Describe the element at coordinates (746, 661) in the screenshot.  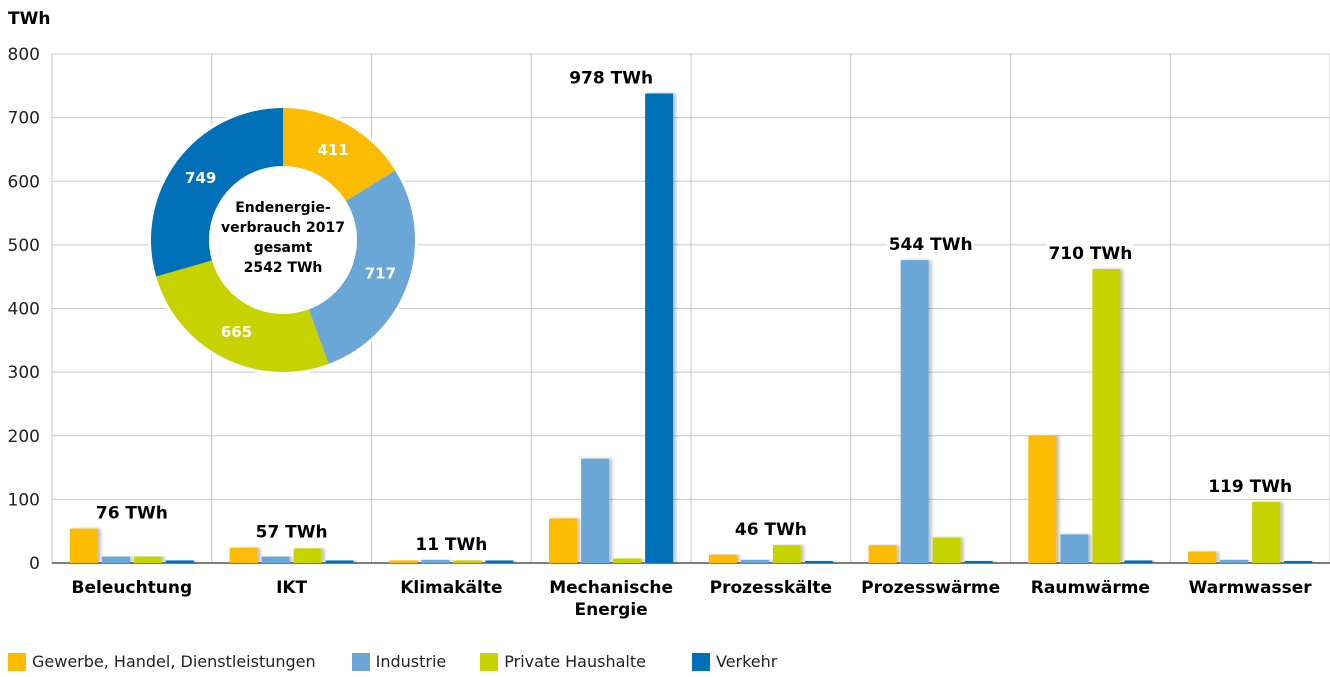
I see `legend-label: Verkehr` at that location.